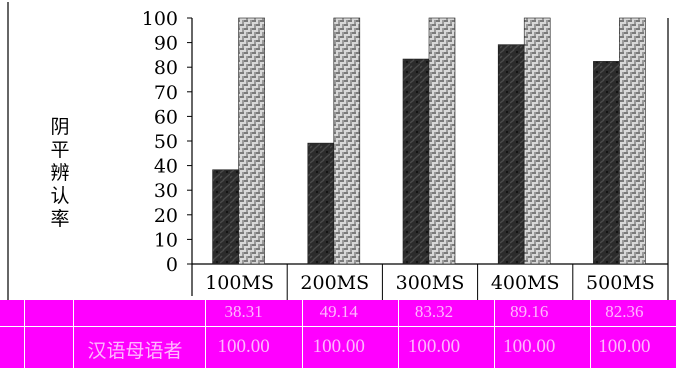 The width and height of the screenshot is (676, 371). I want to click on table-cell-1-1: 38.31, so click(243, 311).